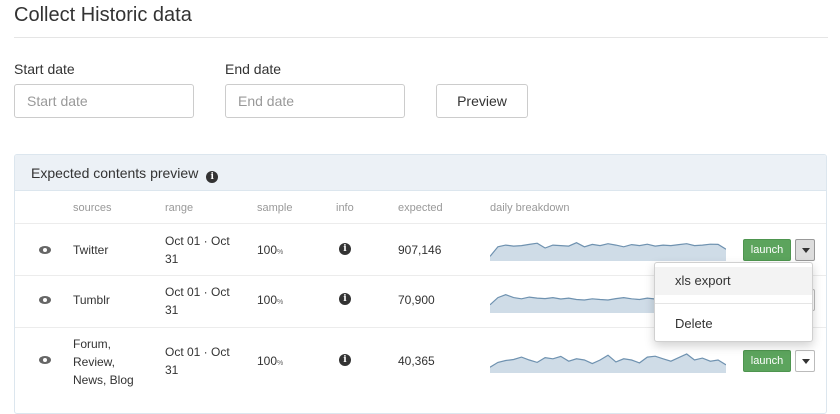 The height and width of the screenshot is (414, 840). Describe the element at coordinates (315, 101) in the screenshot. I see `end-date-input` at that location.